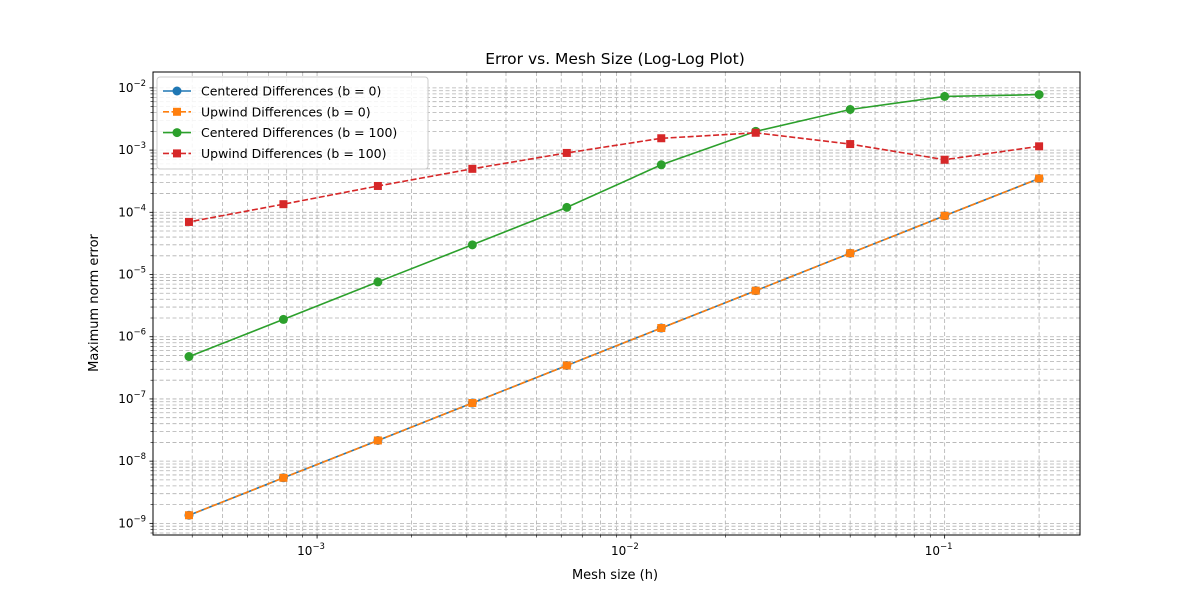  What do you see at coordinates (139, 146) in the screenshot?
I see `y-tick-exponent: −3` at bounding box center [139, 146].